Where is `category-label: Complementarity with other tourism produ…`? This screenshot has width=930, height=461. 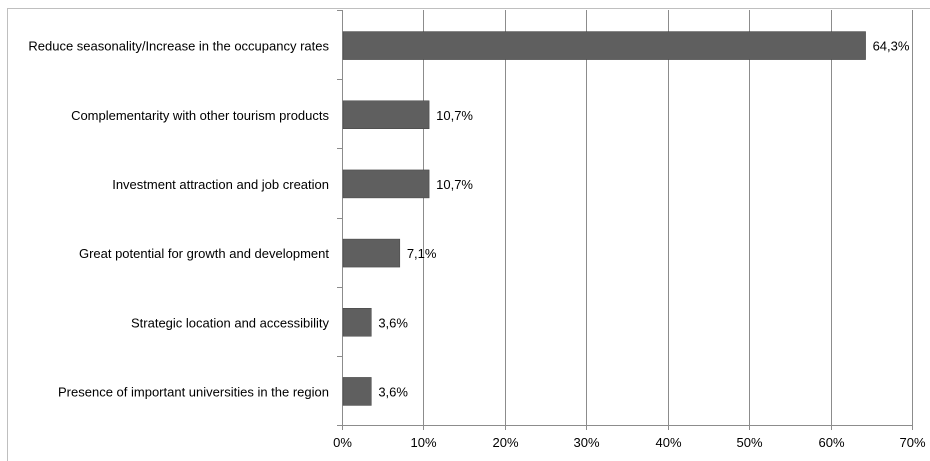
category-label: Complementarity with other tourism produ… is located at coordinates (200, 115).